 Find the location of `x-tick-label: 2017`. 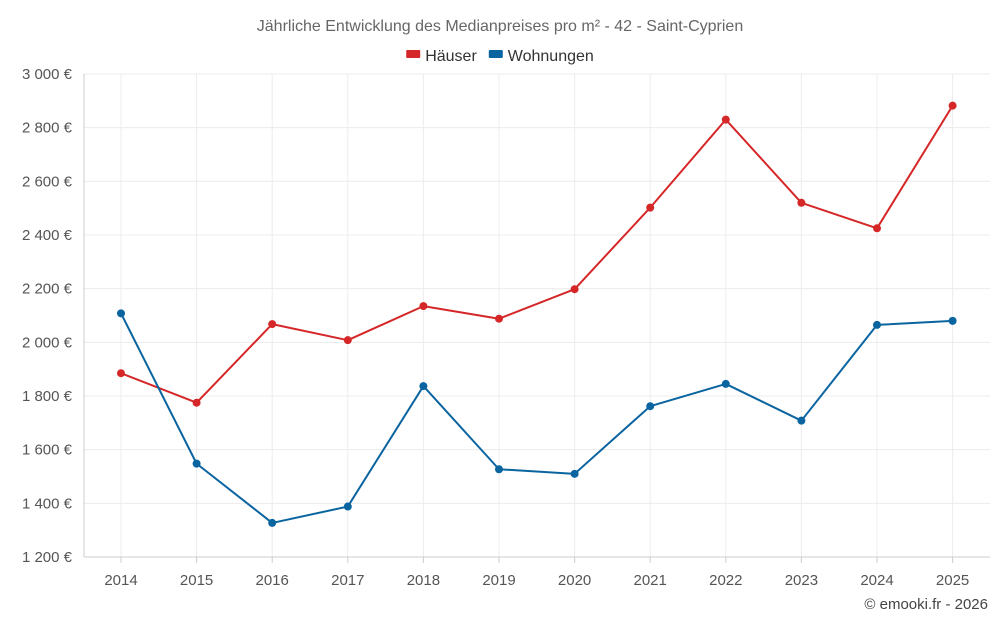

x-tick-label: 2017 is located at coordinates (347, 580).